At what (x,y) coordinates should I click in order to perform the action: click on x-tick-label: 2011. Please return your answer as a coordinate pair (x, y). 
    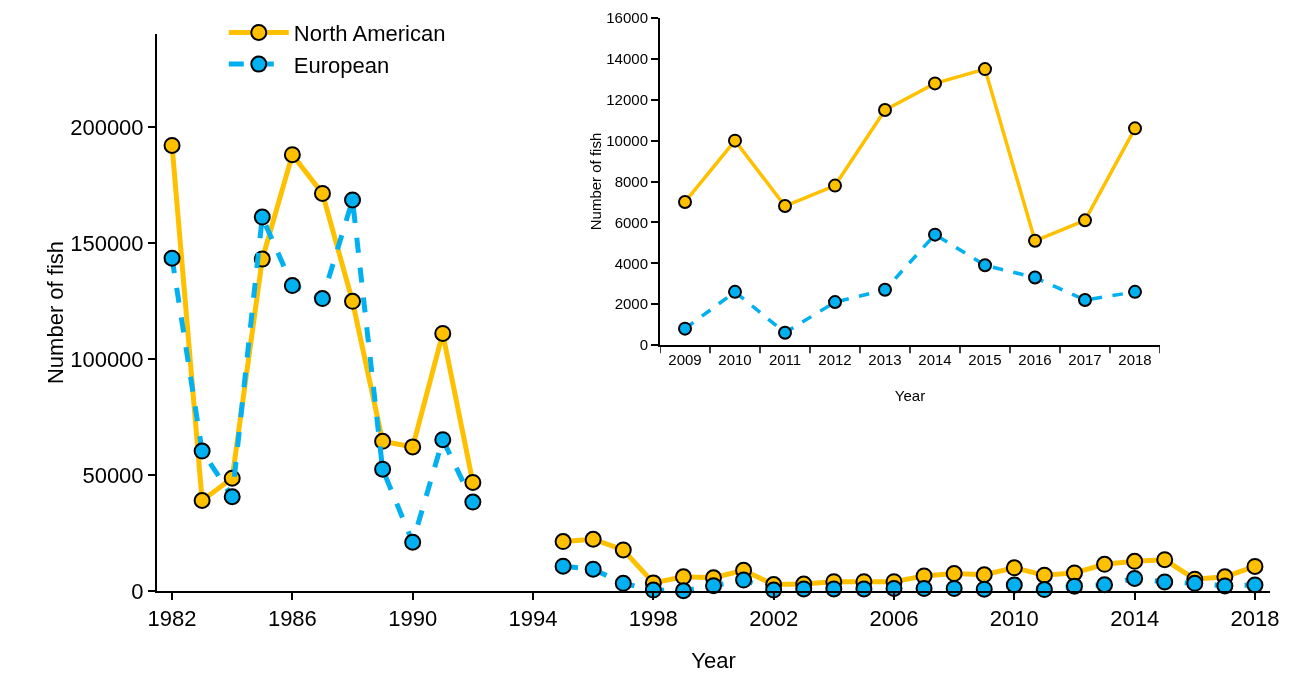
    Looking at the image, I should click on (785, 359).